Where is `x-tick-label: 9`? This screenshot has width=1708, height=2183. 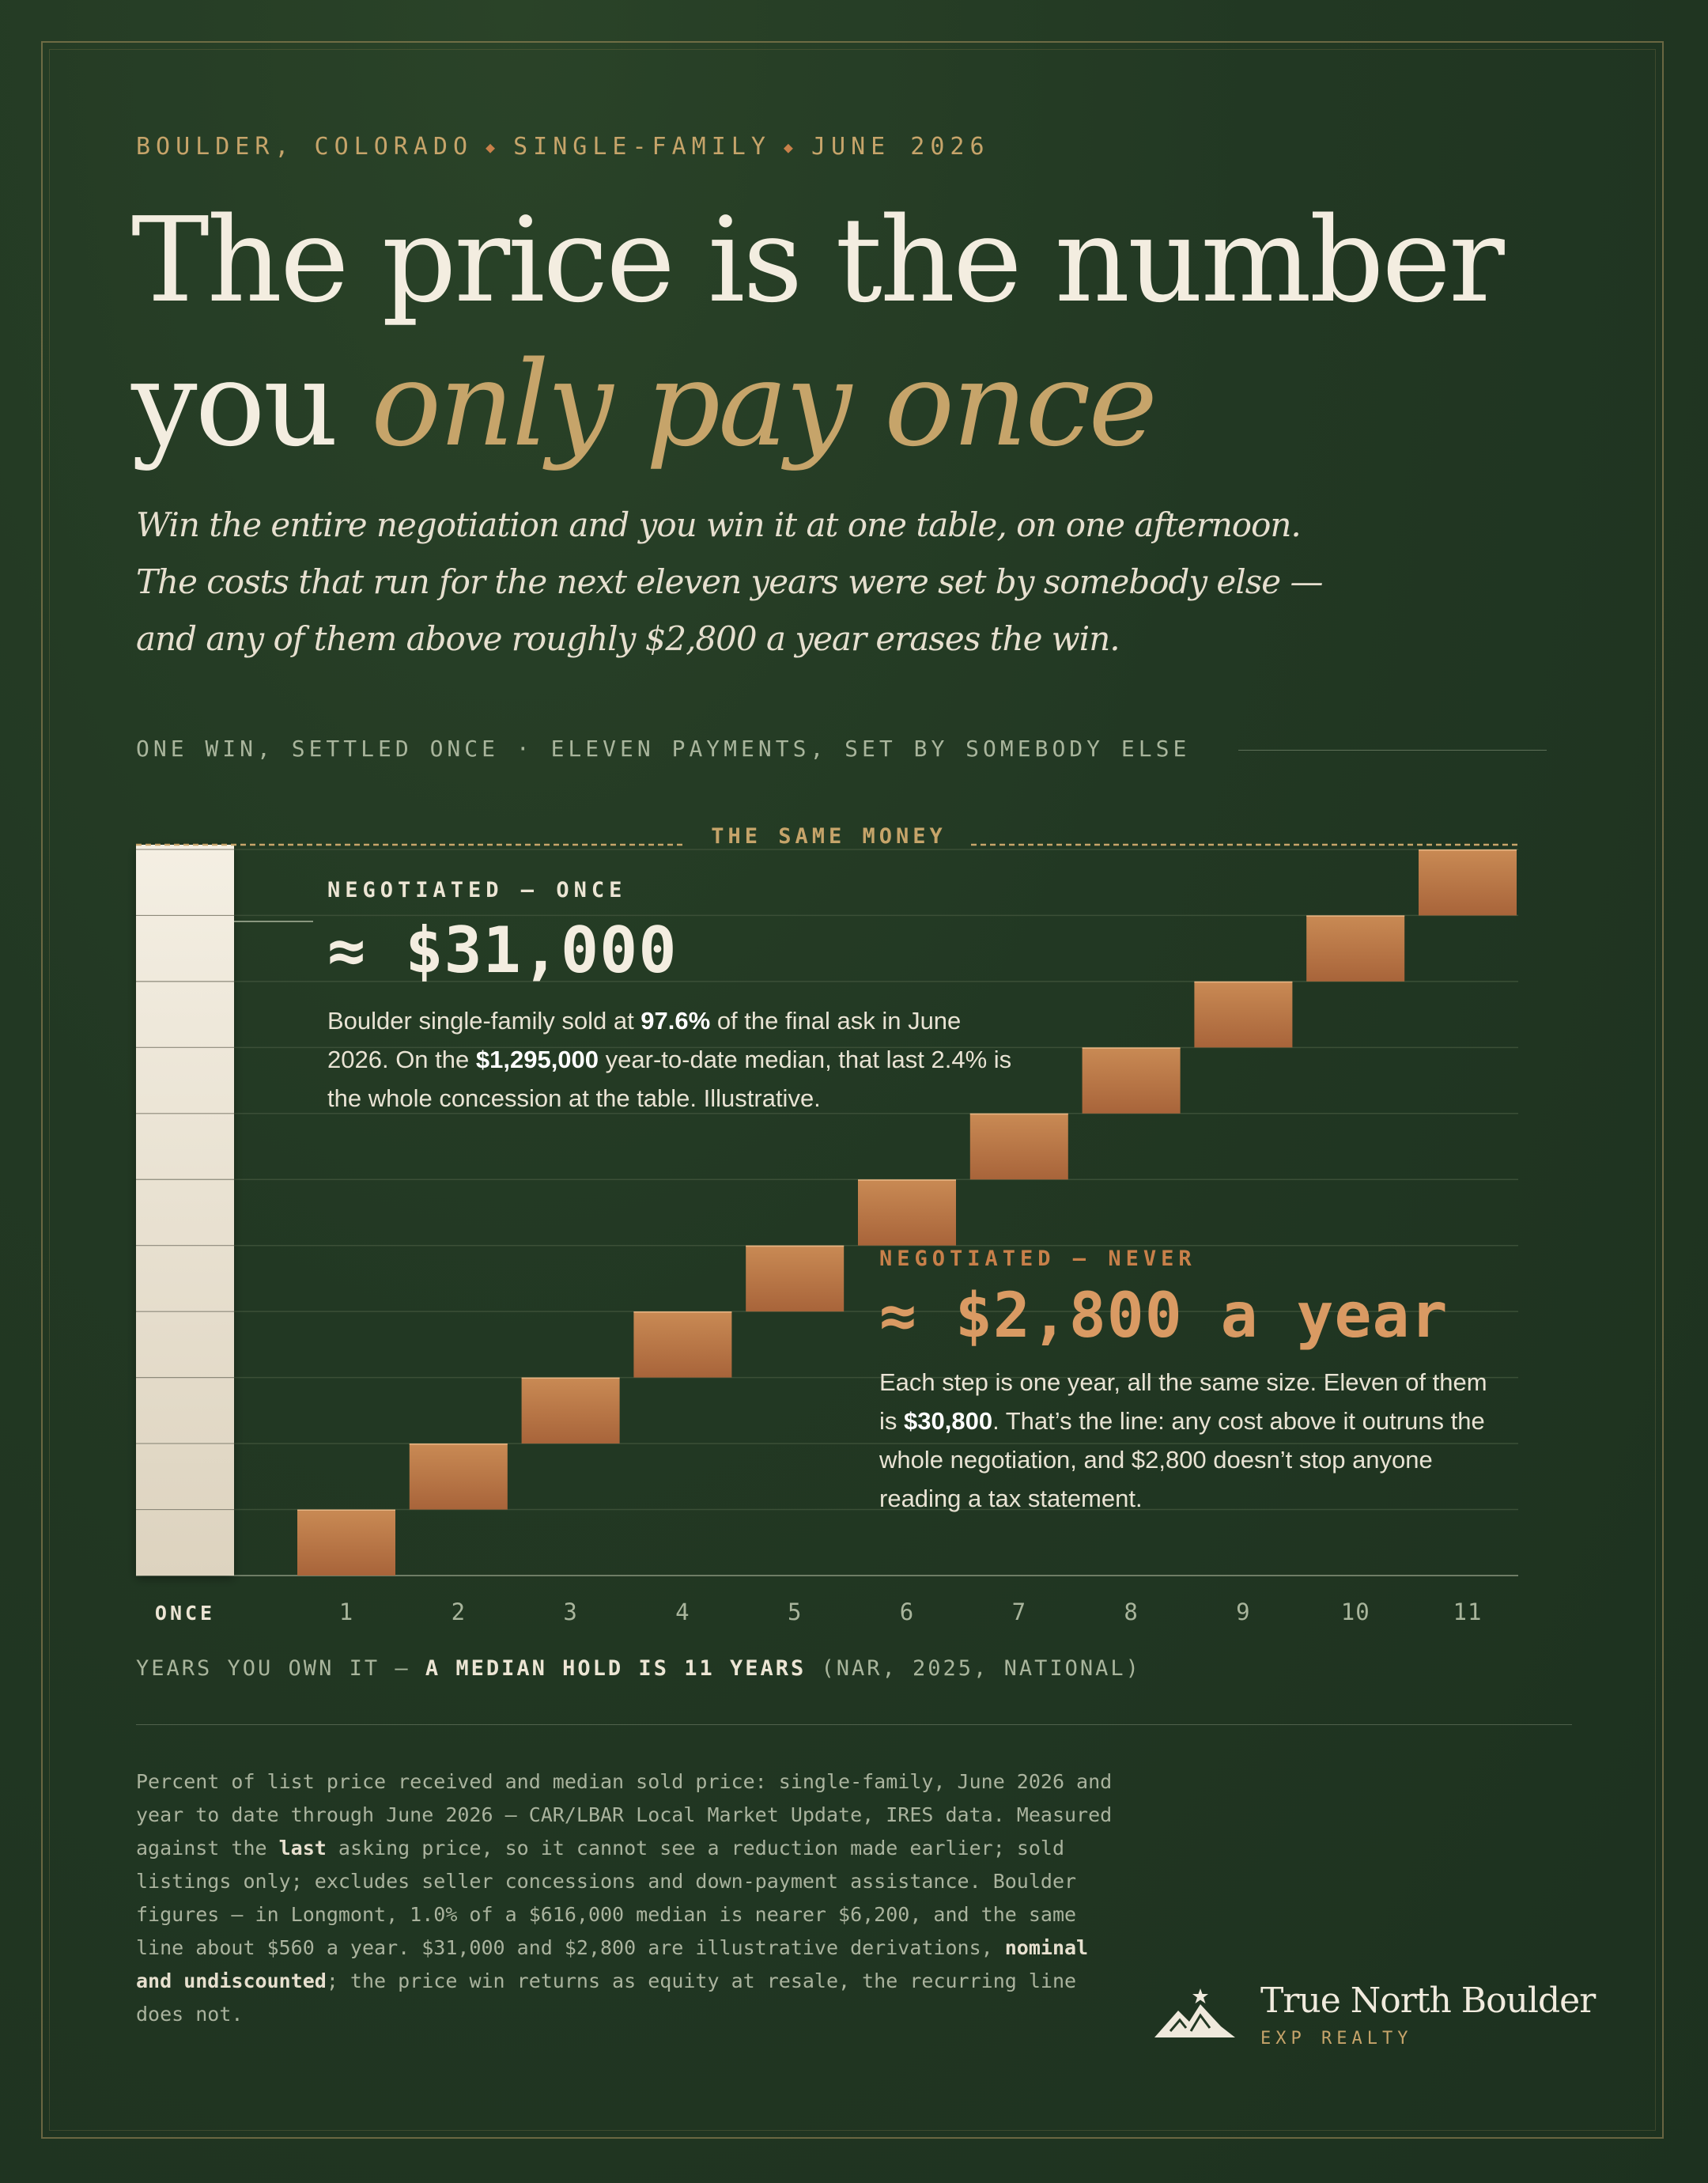
x-tick-label: 9 is located at coordinates (1243, 1611).